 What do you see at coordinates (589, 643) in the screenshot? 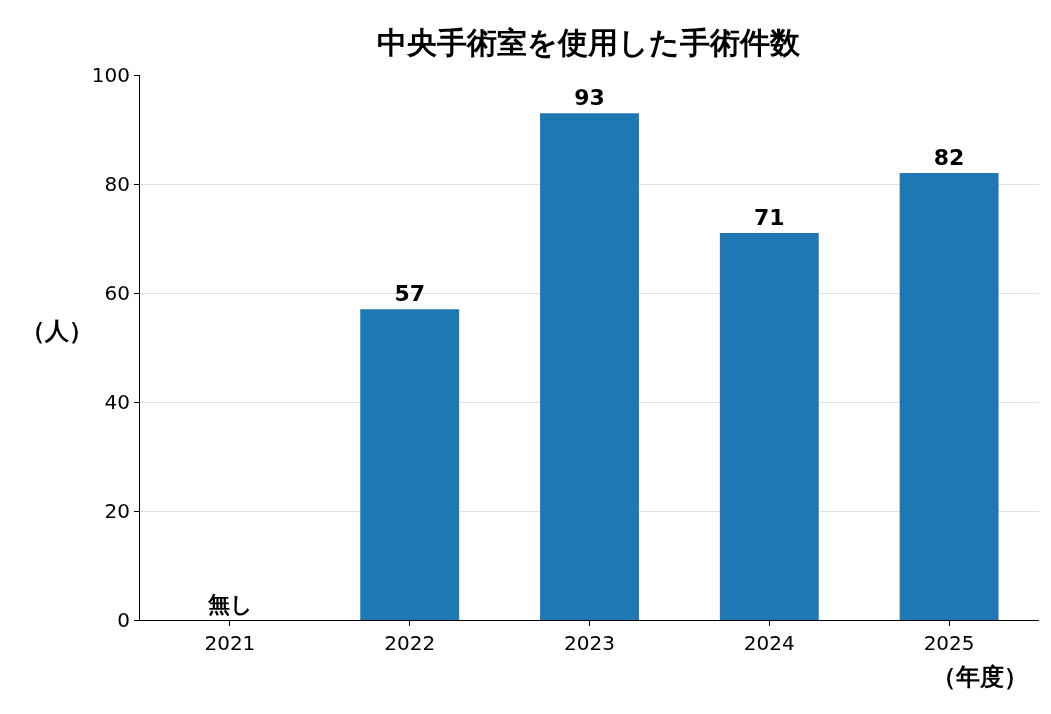
I see `x-tick-label: 2023` at bounding box center [589, 643].